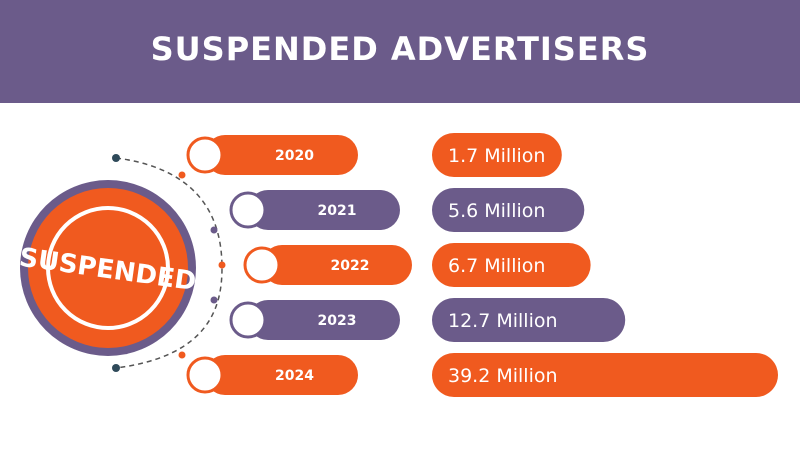  Describe the element at coordinates (496, 211) in the screenshot. I see `data-label: 5.6 Million` at that location.